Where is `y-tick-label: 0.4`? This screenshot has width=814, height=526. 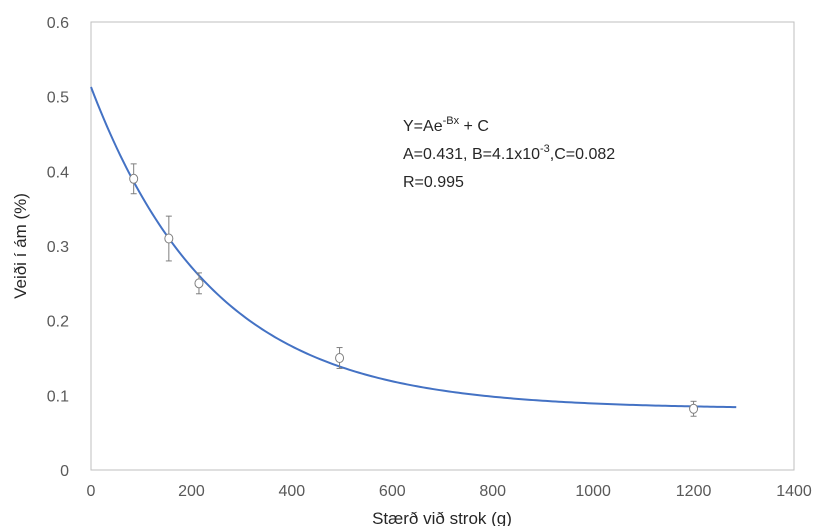
y-tick-label: 0.4 is located at coordinates (58, 172).